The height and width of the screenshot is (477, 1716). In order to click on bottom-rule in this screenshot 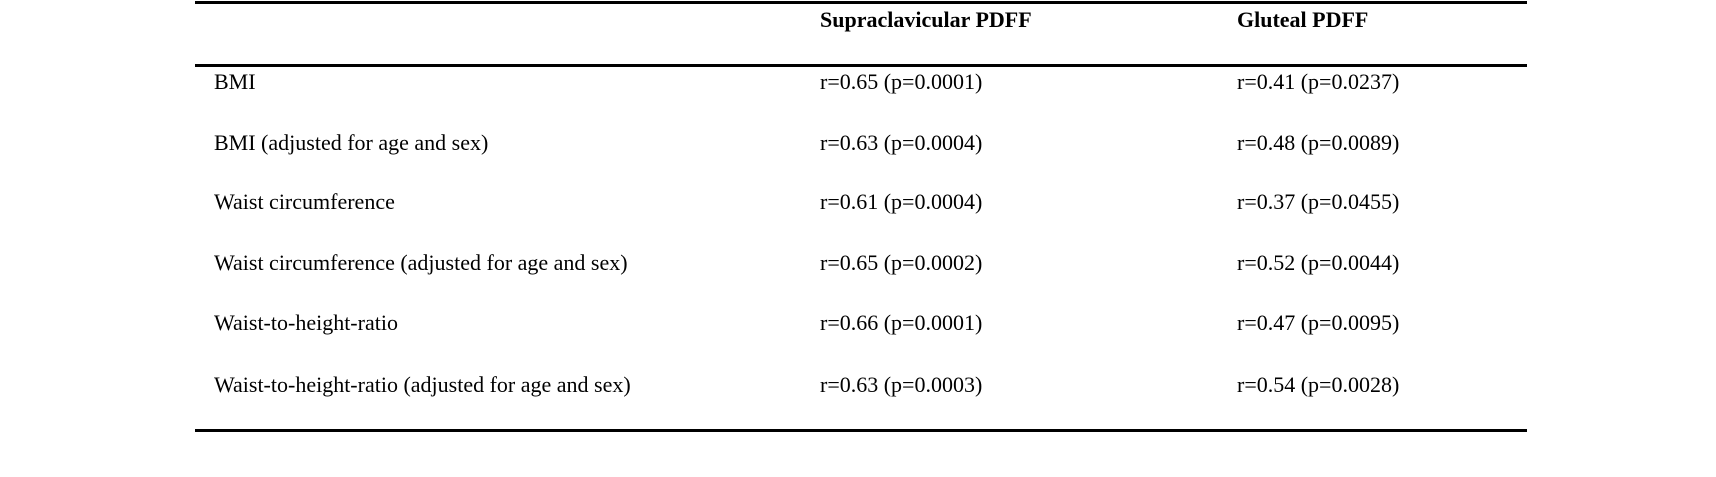, I will do `click(861, 430)`.